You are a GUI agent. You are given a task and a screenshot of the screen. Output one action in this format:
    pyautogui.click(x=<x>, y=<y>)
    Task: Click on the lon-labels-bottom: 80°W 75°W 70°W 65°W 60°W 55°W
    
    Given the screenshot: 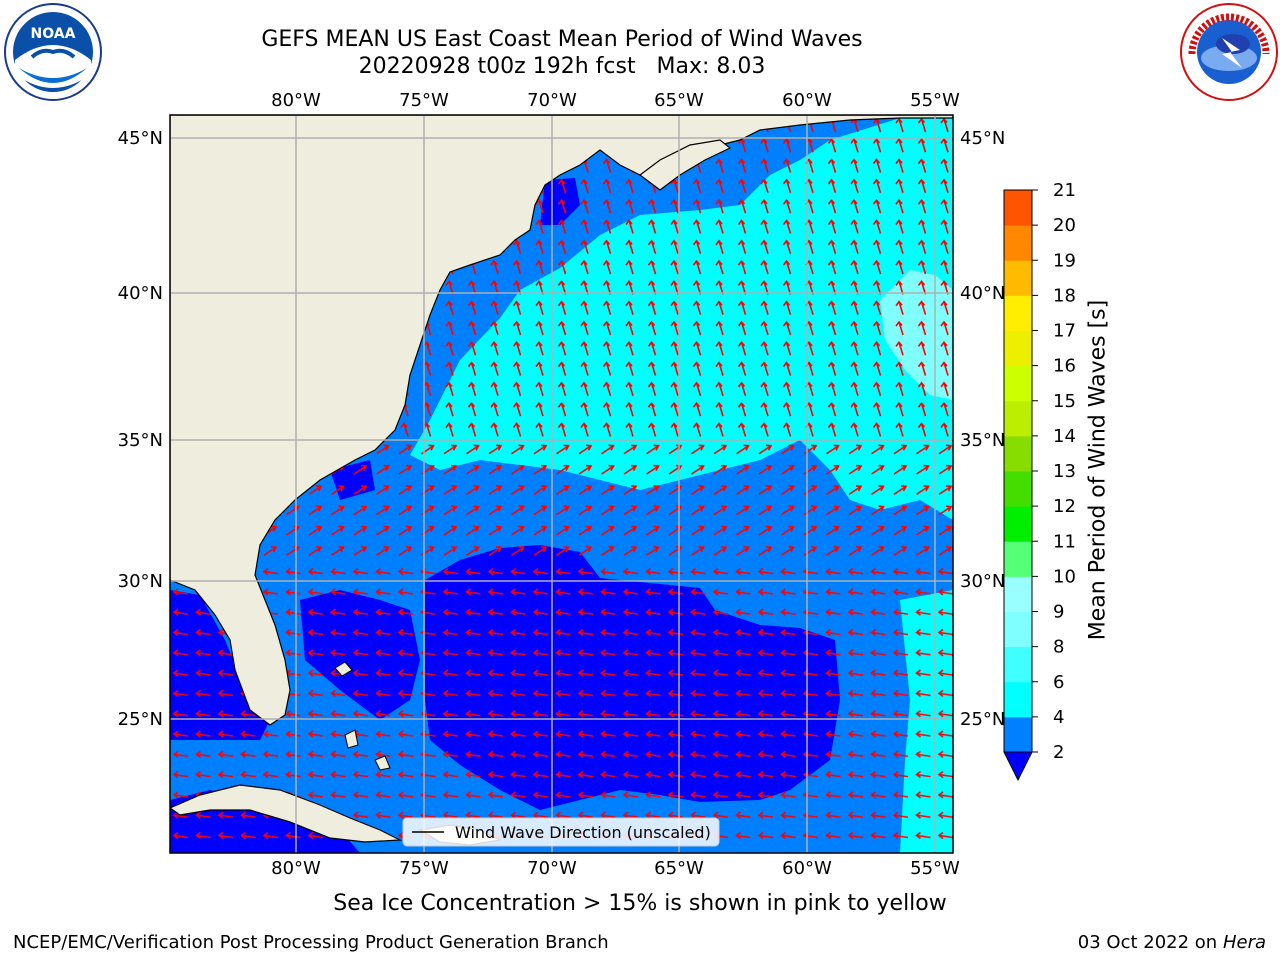 What is the action you would take?
    pyautogui.click(x=615, y=868)
    